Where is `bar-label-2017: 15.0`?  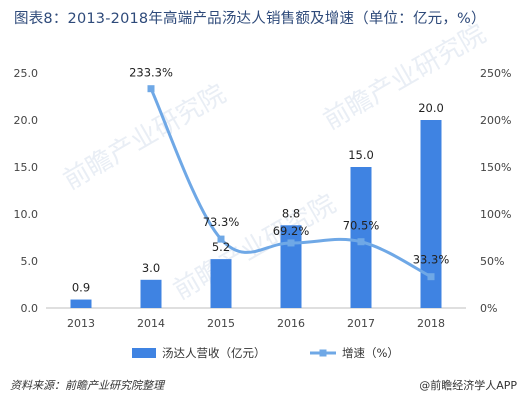
bar-label-2017: 15.0 is located at coordinates (361, 155).